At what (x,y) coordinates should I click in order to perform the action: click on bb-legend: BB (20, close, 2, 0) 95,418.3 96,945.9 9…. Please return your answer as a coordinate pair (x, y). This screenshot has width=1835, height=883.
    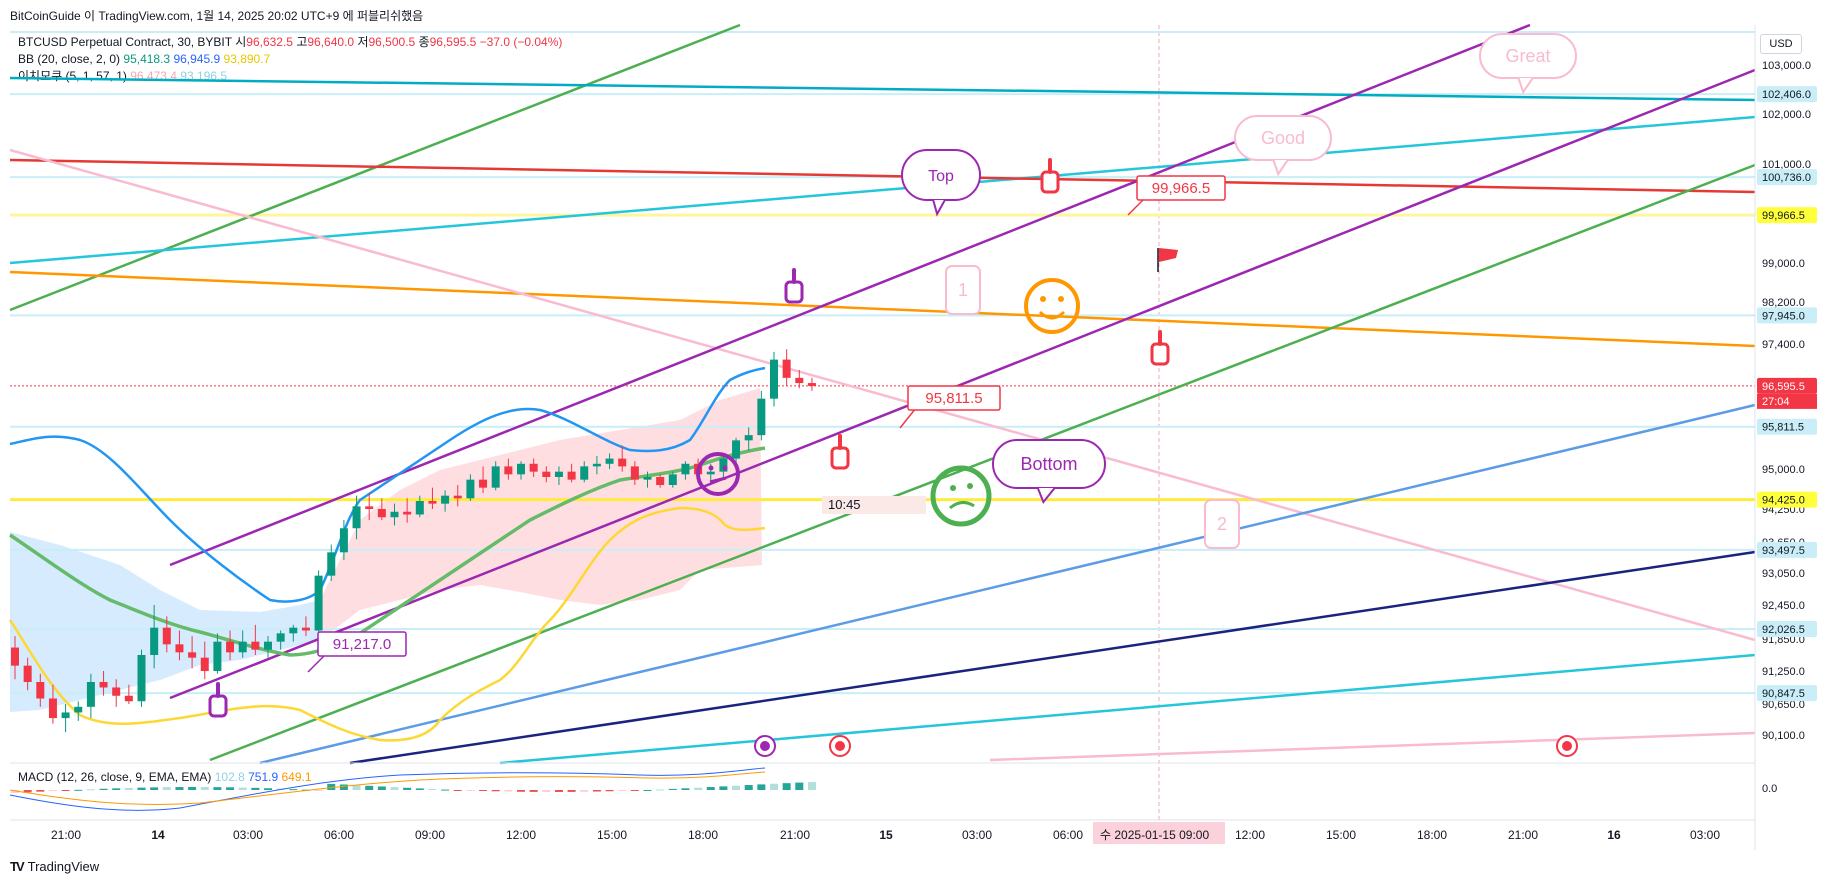
    Looking at the image, I should click on (144, 59).